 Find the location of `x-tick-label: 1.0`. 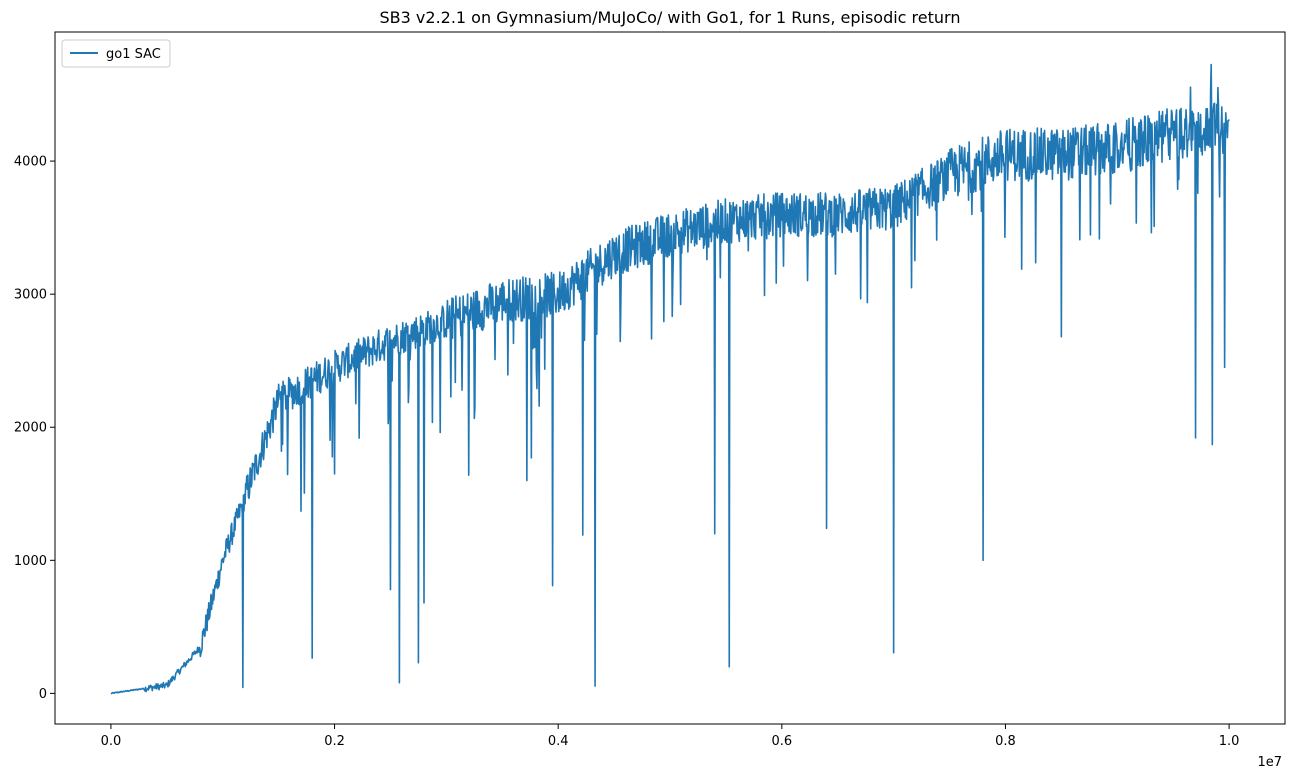

x-tick-label: 1.0 is located at coordinates (1229, 741).